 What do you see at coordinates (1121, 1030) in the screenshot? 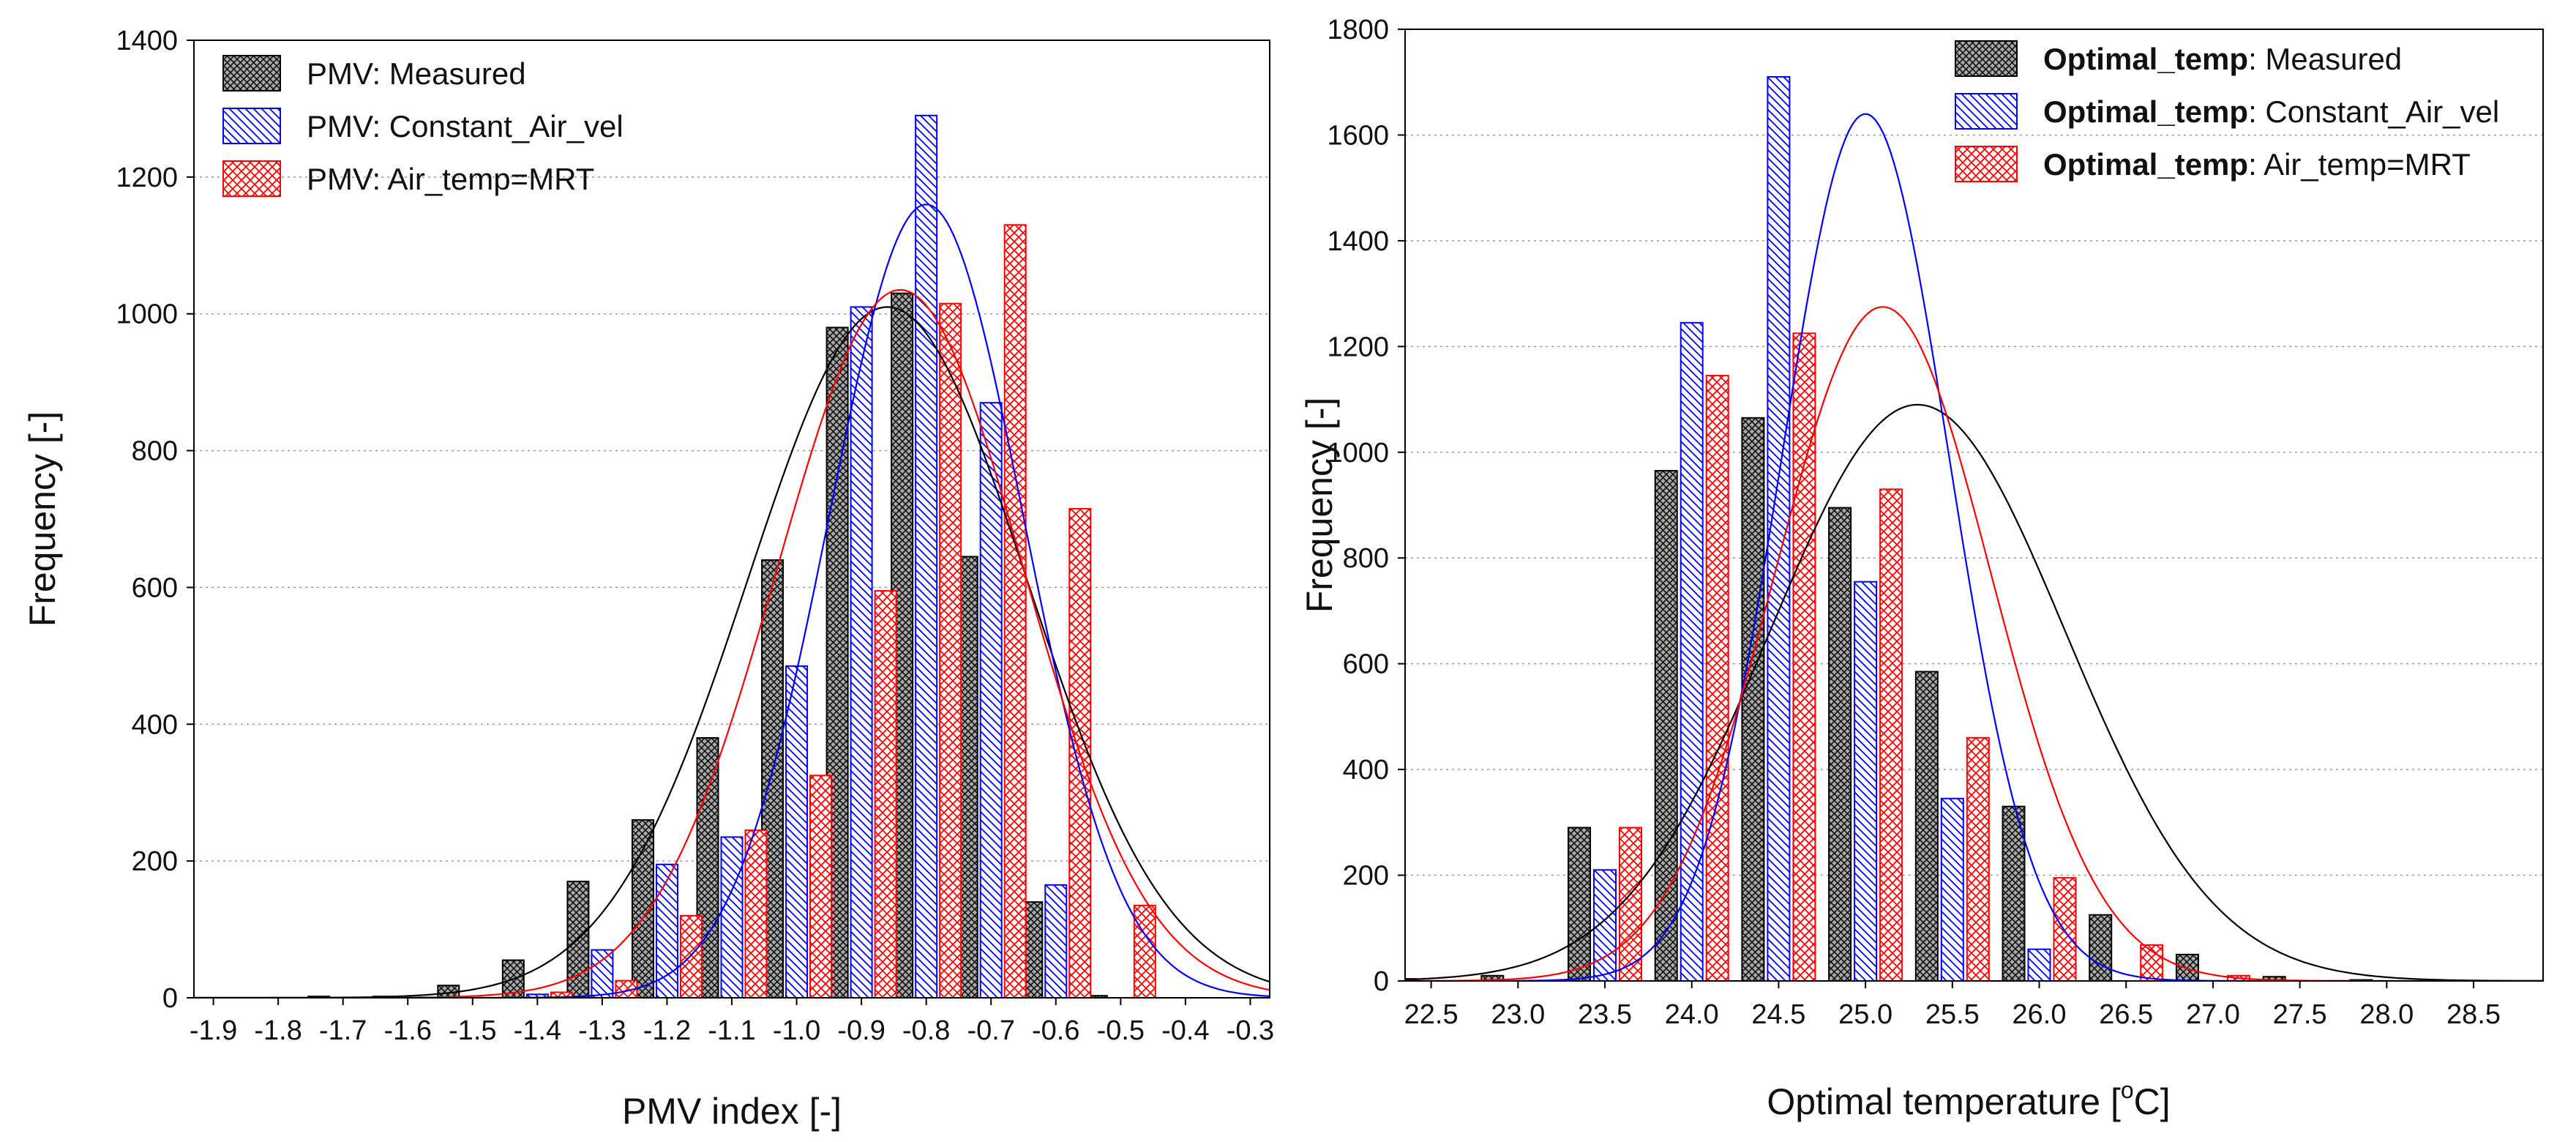
I see `x-tick-label: -0.5` at bounding box center [1121, 1030].